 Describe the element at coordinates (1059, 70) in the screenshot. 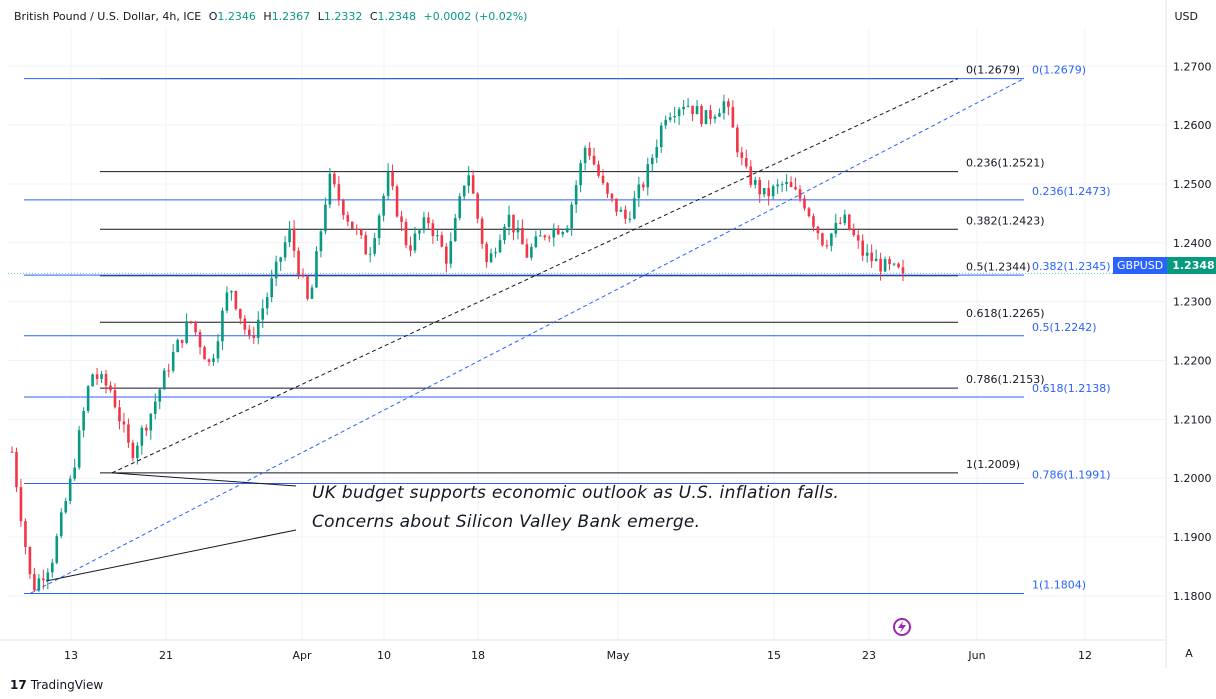

I see `fib-blue-label-0: 0(1.2679)` at that location.